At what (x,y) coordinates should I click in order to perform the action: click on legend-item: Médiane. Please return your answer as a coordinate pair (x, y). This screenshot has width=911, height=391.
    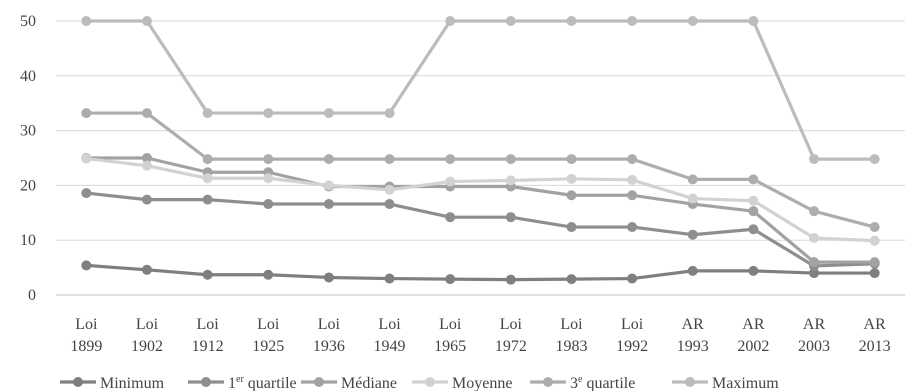
    Looking at the image, I should click on (349, 383).